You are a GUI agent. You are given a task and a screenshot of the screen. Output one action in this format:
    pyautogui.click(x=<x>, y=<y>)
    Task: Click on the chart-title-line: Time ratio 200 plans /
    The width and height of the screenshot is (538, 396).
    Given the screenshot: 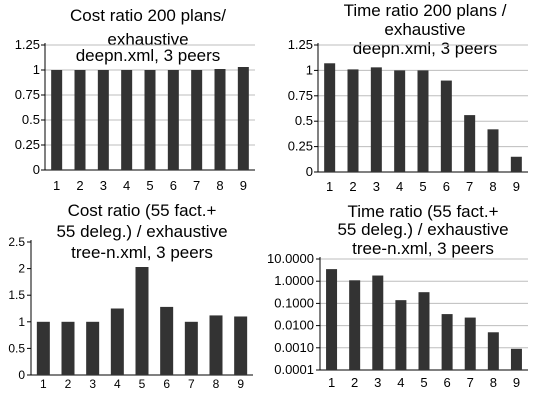 What is the action you would take?
    pyautogui.click(x=425, y=10)
    